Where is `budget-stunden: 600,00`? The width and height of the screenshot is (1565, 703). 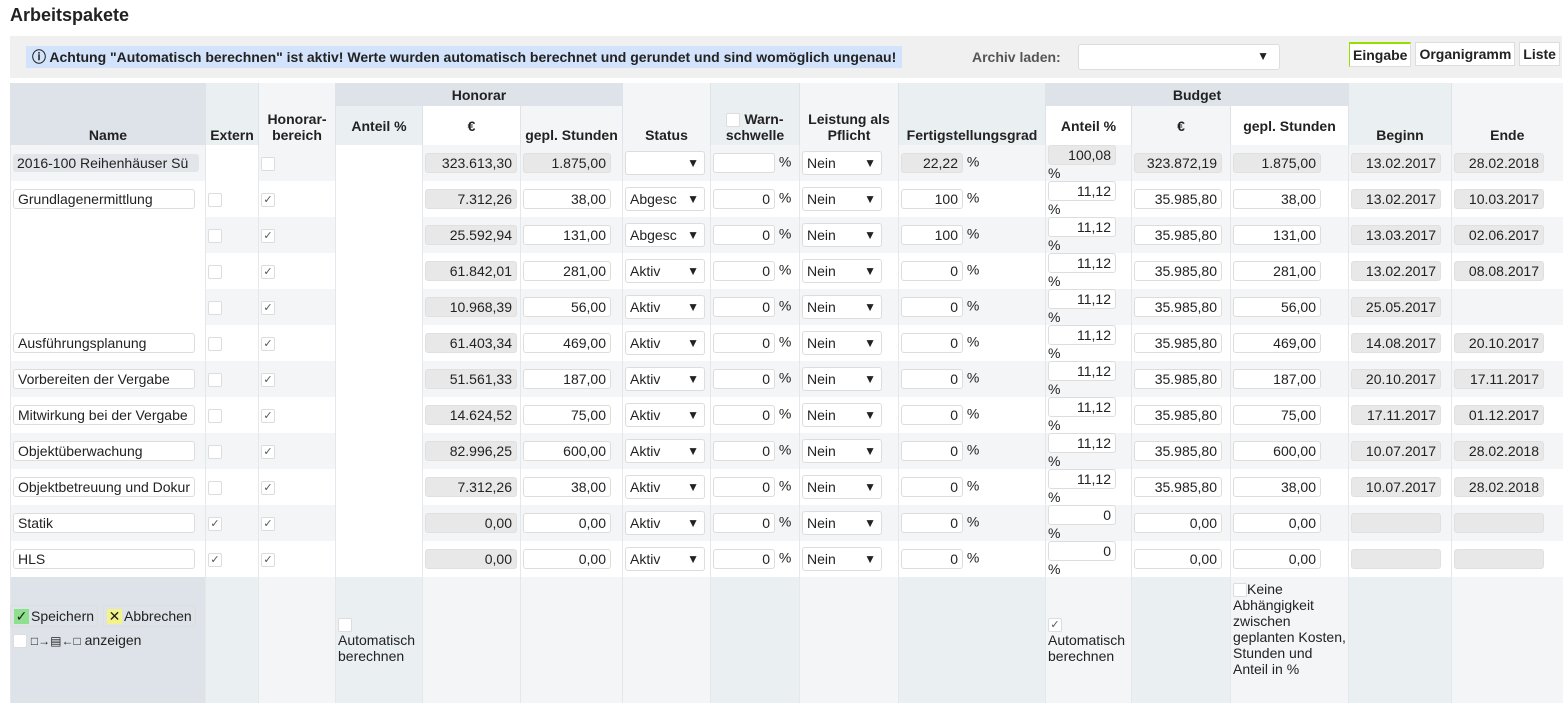
budget-stunden: 600,00 is located at coordinates (1277, 451).